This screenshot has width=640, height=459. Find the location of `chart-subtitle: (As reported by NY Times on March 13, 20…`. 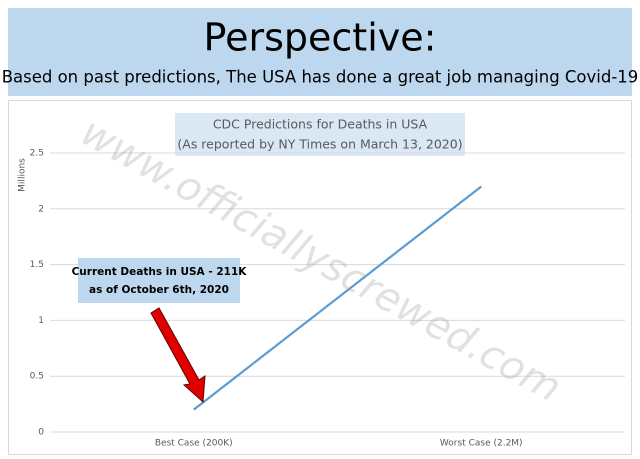

chart-subtitle: (As reported by NY Times on March 13, 20… is located at coordinates (319, 144).